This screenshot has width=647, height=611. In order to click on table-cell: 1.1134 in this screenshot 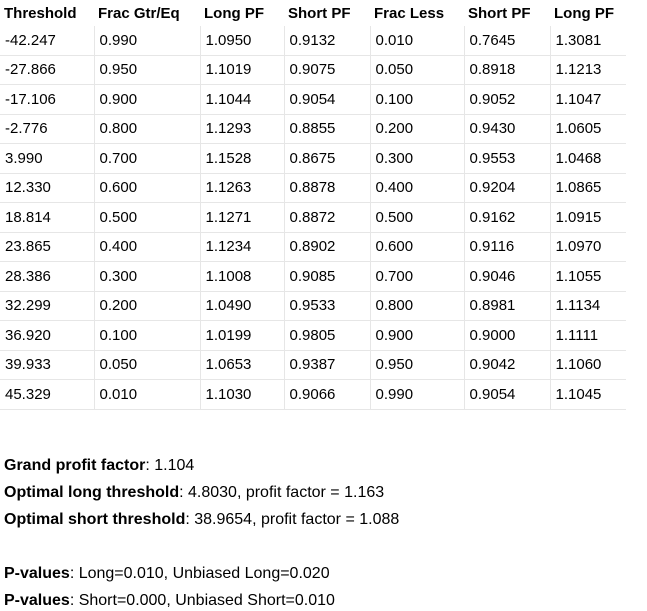, I will do `click(588, 306)`.